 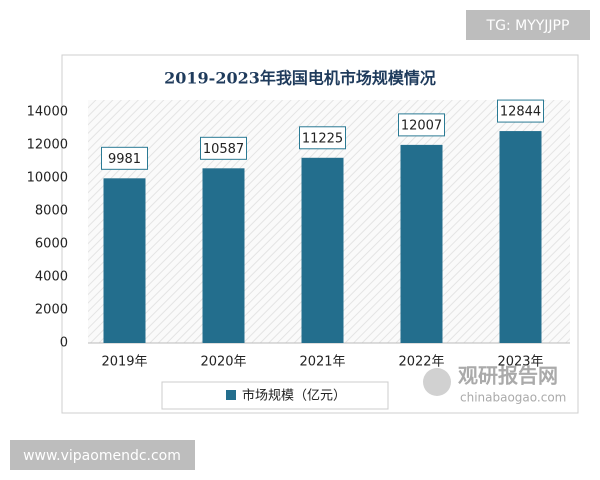 I want to click on watermark-text: TG: MYYJJPP, so click(x=528, y=26).